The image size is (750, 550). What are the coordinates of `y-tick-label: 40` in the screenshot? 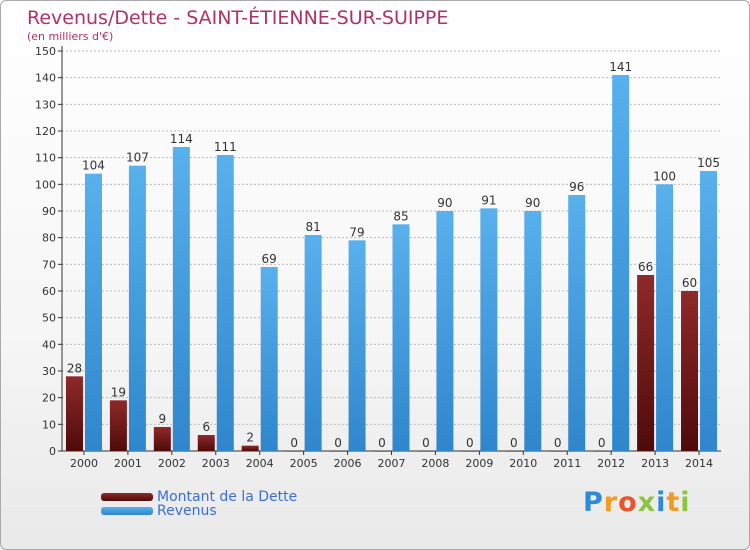 It's located at (49, 344).